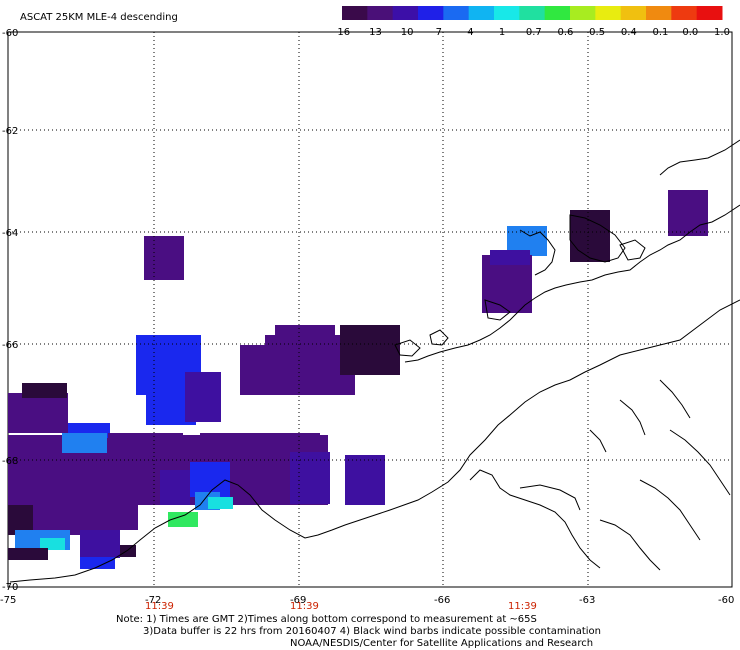 The height and width of the screenshot is (650, 740). Describe the element at coordinates (726, 600) in the screenshot. I see `lon-label: -60` at that location.